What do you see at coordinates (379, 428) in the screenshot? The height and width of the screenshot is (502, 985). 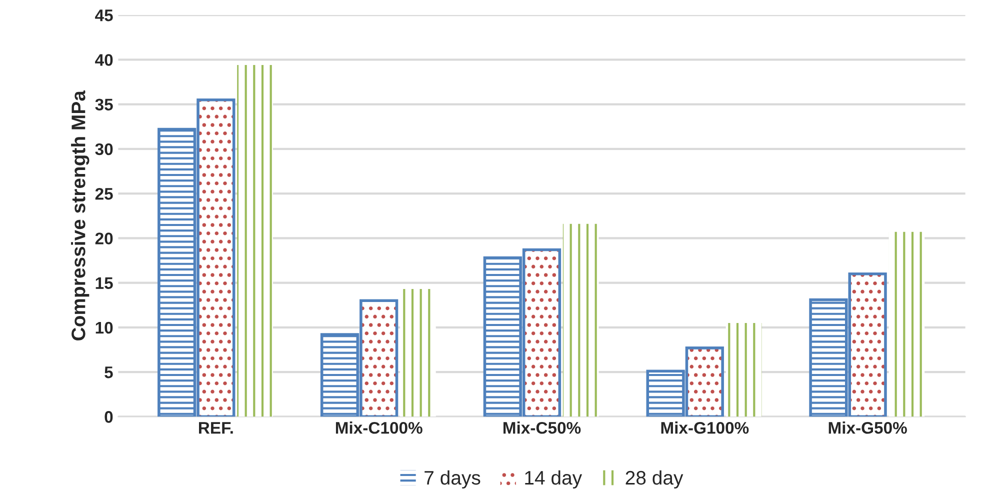 I see `x-tick-label: Mix-C100%` at bounding box center [379, 428].